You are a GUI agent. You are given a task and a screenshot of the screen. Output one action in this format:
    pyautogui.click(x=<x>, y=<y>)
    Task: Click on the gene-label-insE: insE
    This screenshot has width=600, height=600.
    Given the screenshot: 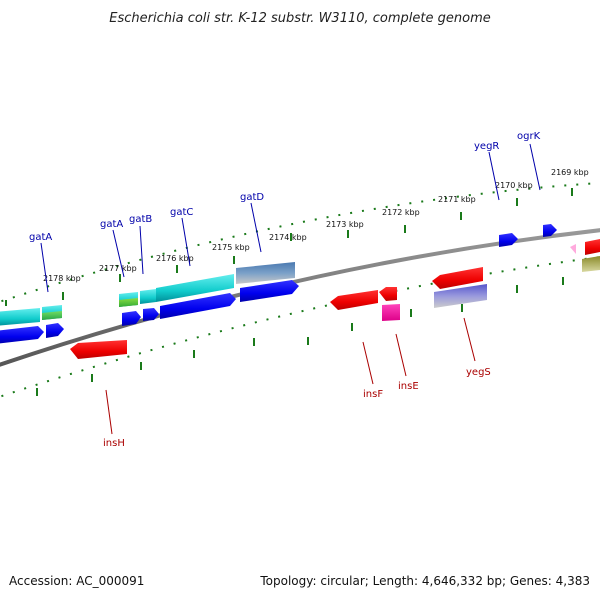 What is the action you would take?
    pyautogui.click(x=408, y=386)
    